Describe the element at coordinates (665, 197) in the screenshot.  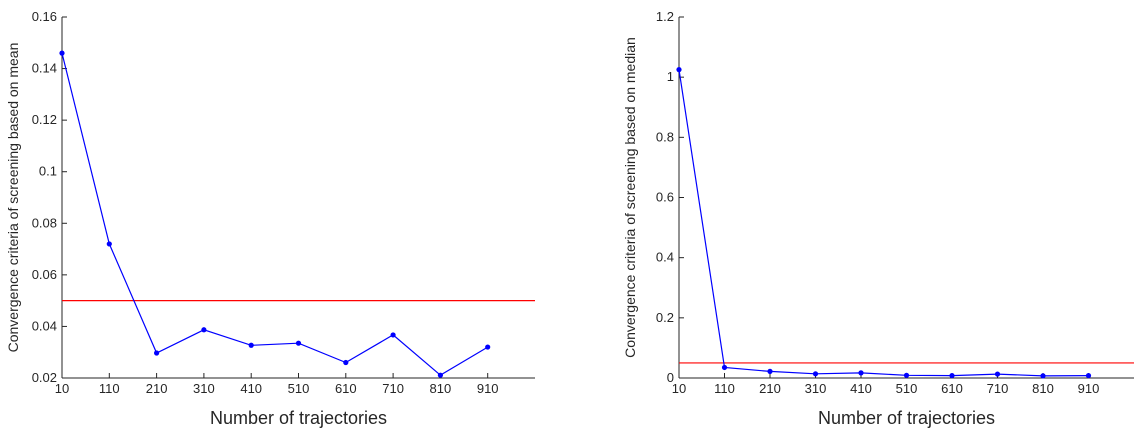
I see `y-tick-label: 0.6` at that location.